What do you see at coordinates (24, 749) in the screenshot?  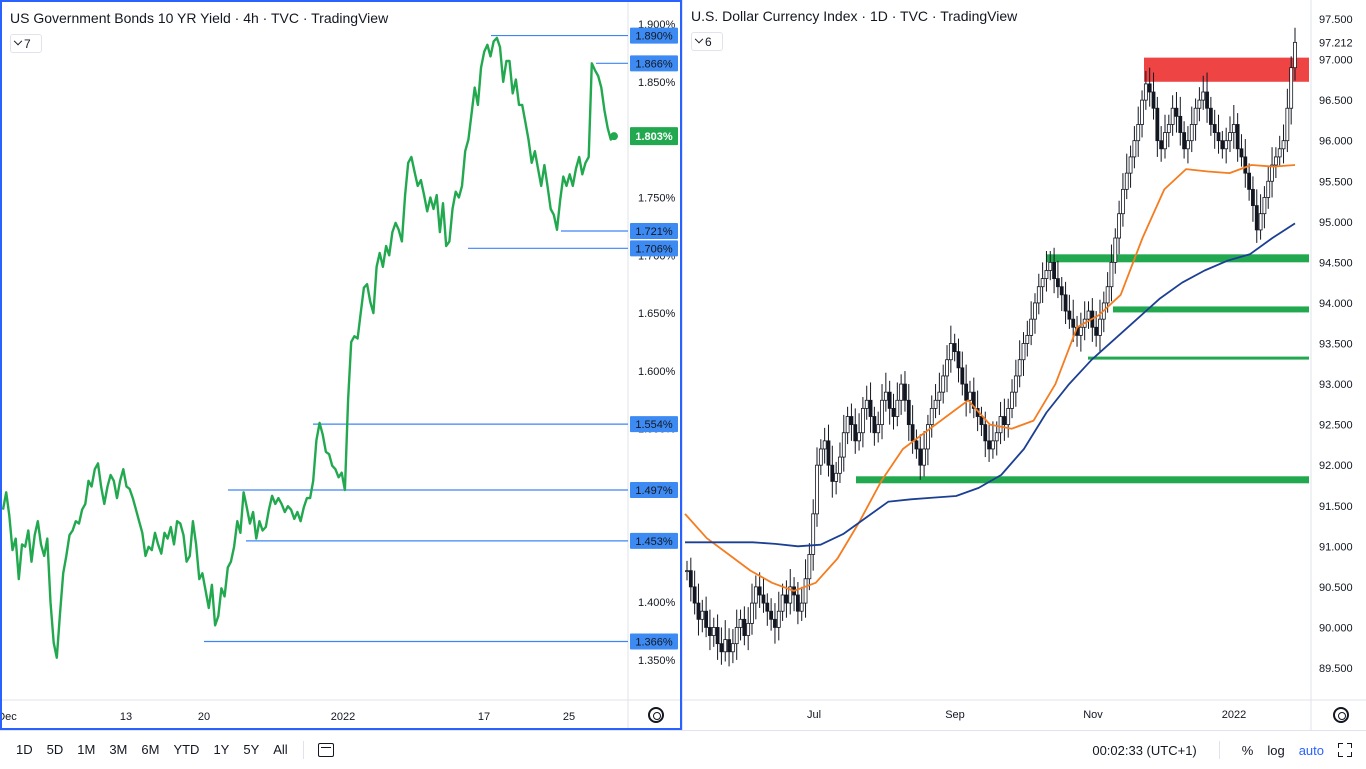 I see `range-button-1d: 1D` at bounding box center [24, 749].